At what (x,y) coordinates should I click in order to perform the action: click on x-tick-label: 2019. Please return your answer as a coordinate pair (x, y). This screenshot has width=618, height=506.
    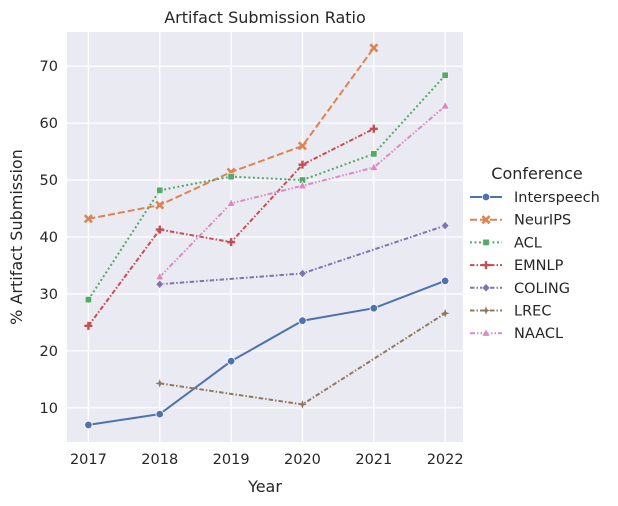
    Looking at the image, I should click on (231, 460).